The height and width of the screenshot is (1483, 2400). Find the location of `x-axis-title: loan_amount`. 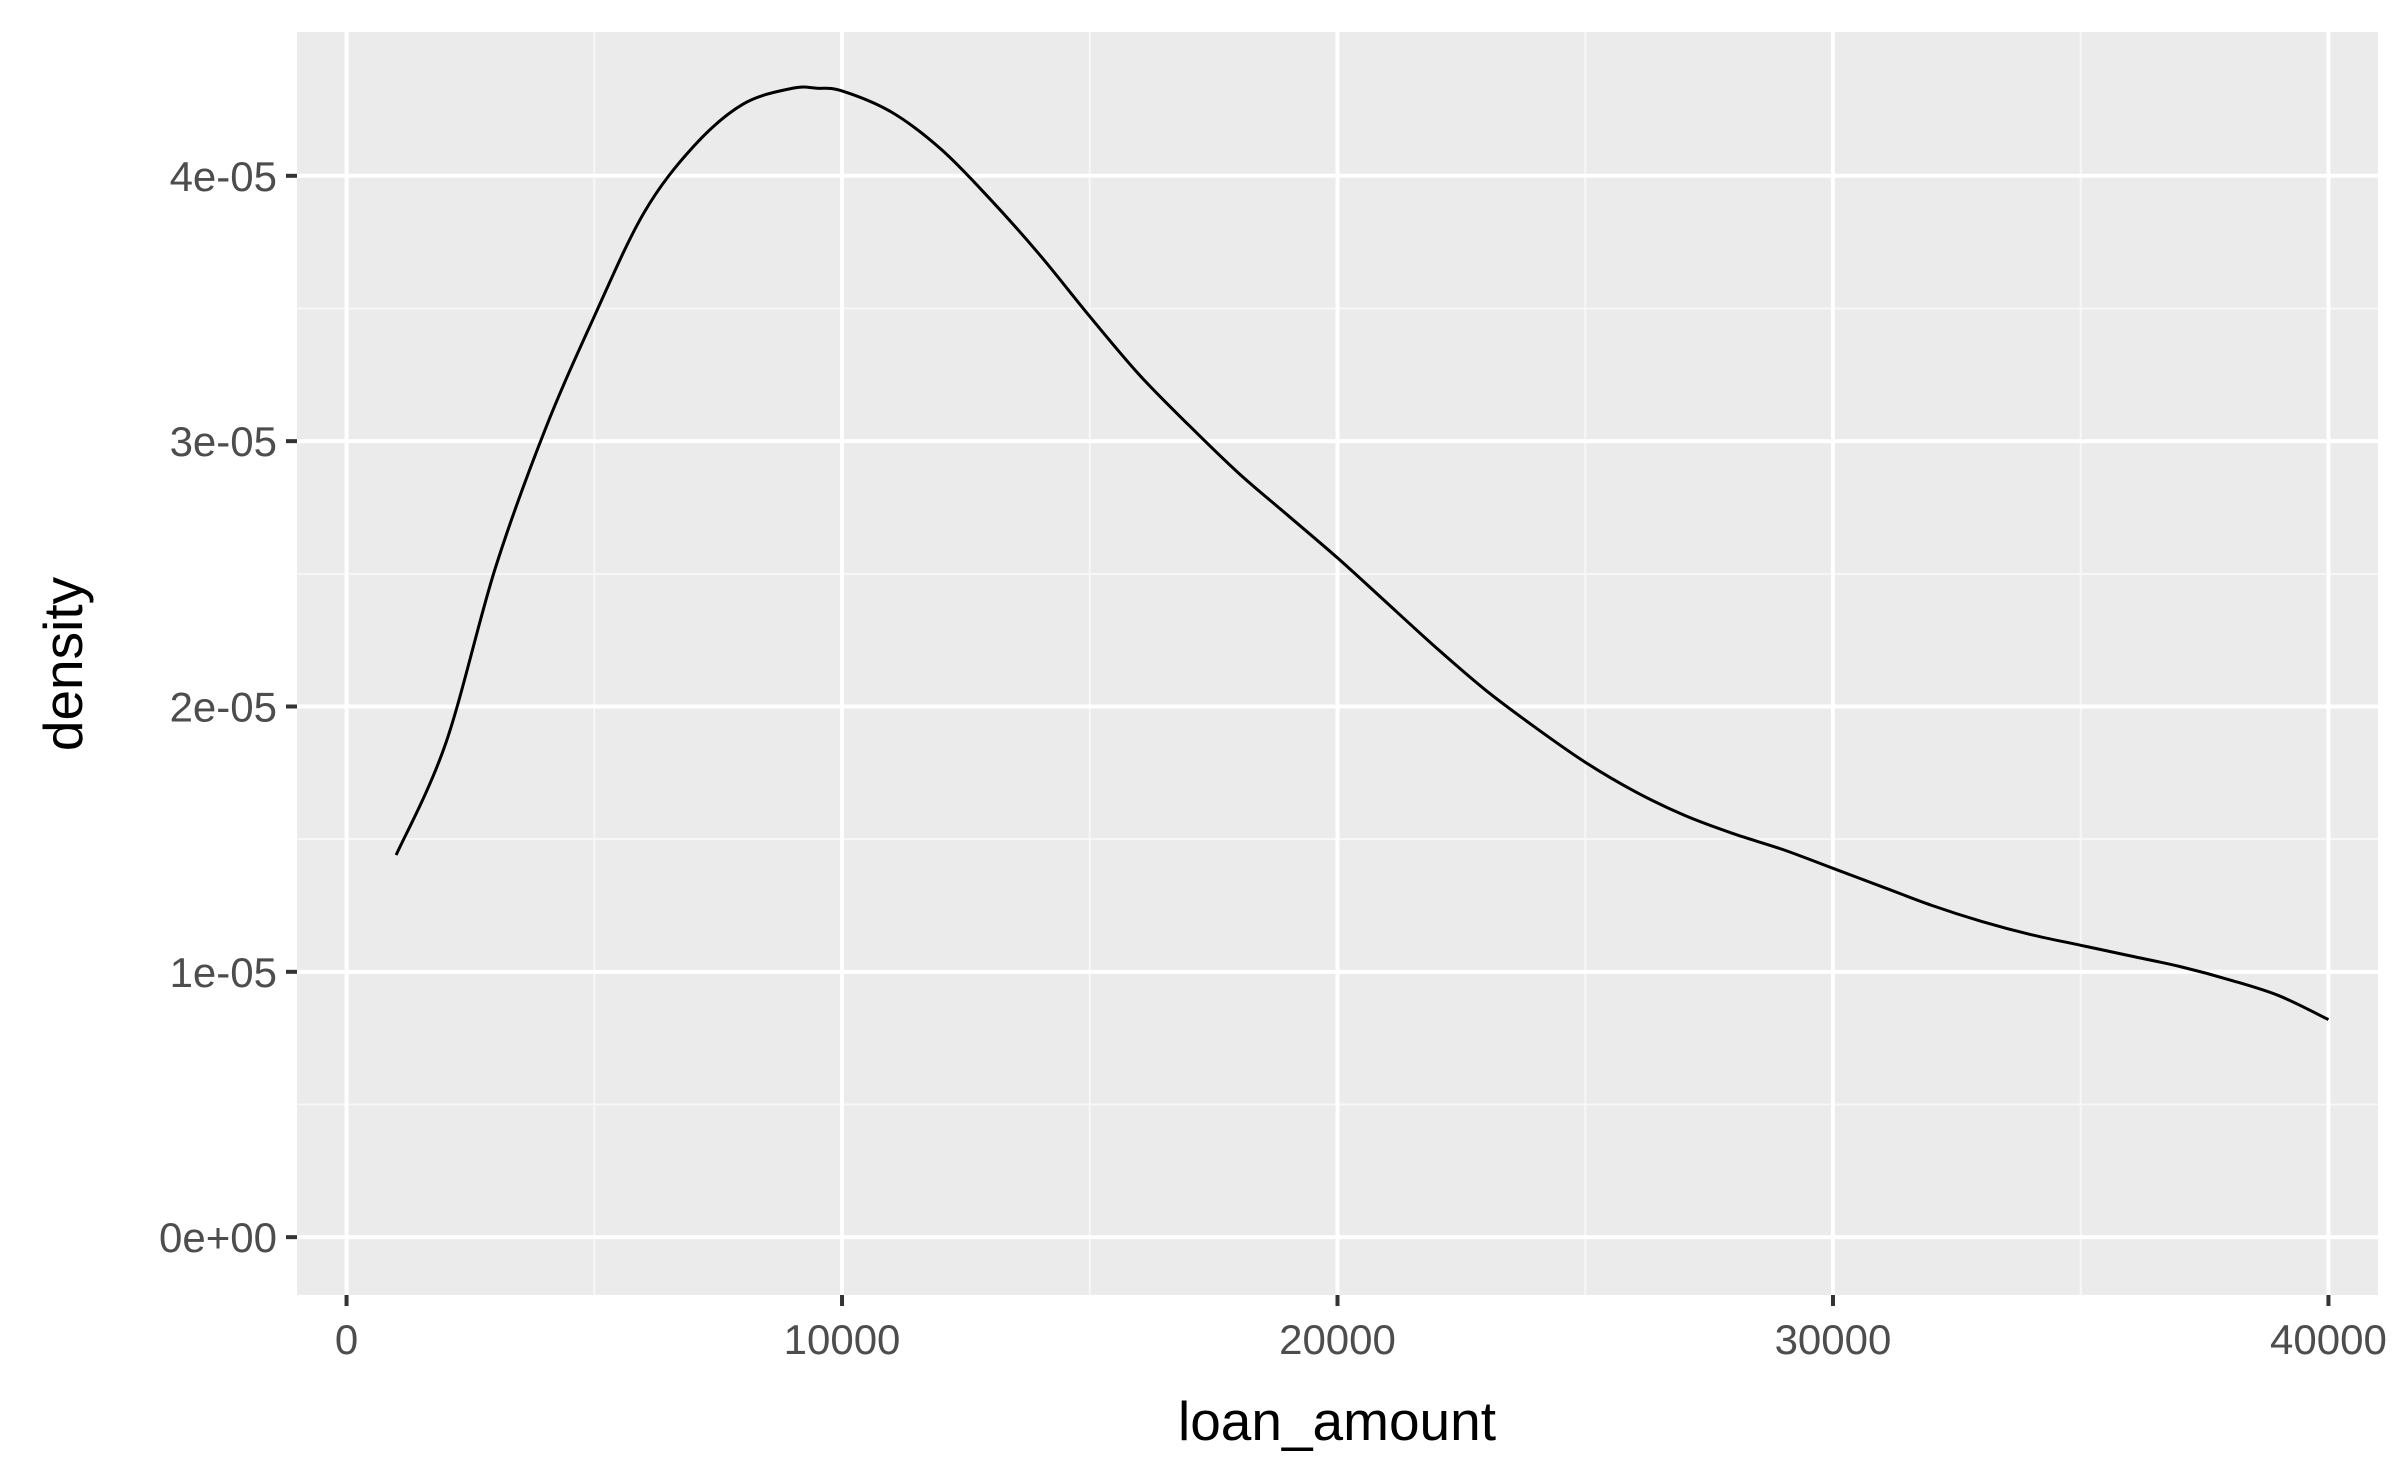

x-axis-title: loan_amount is located at coordinates (1337, 1421).